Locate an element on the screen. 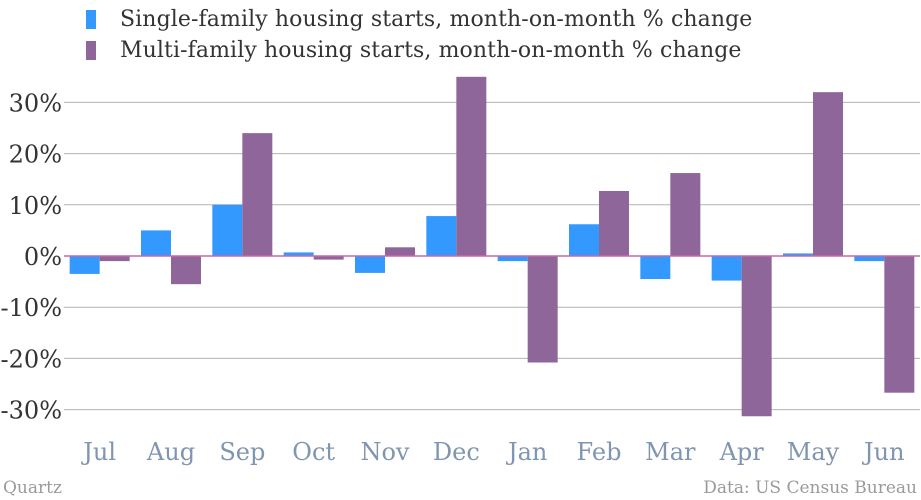 This screenshot has width=921, height=500. x-tick-label-feb: Feb is located at coordinates (599, 452).